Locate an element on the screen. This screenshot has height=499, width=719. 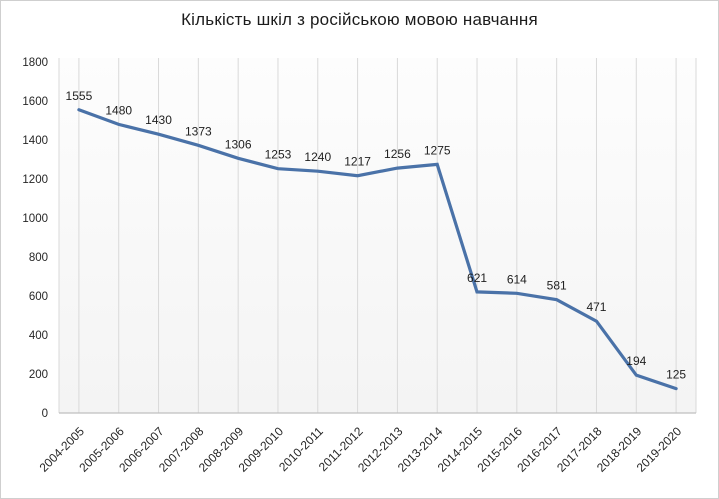
y-tick-label: 1000 is located at coordinates (35, 219).